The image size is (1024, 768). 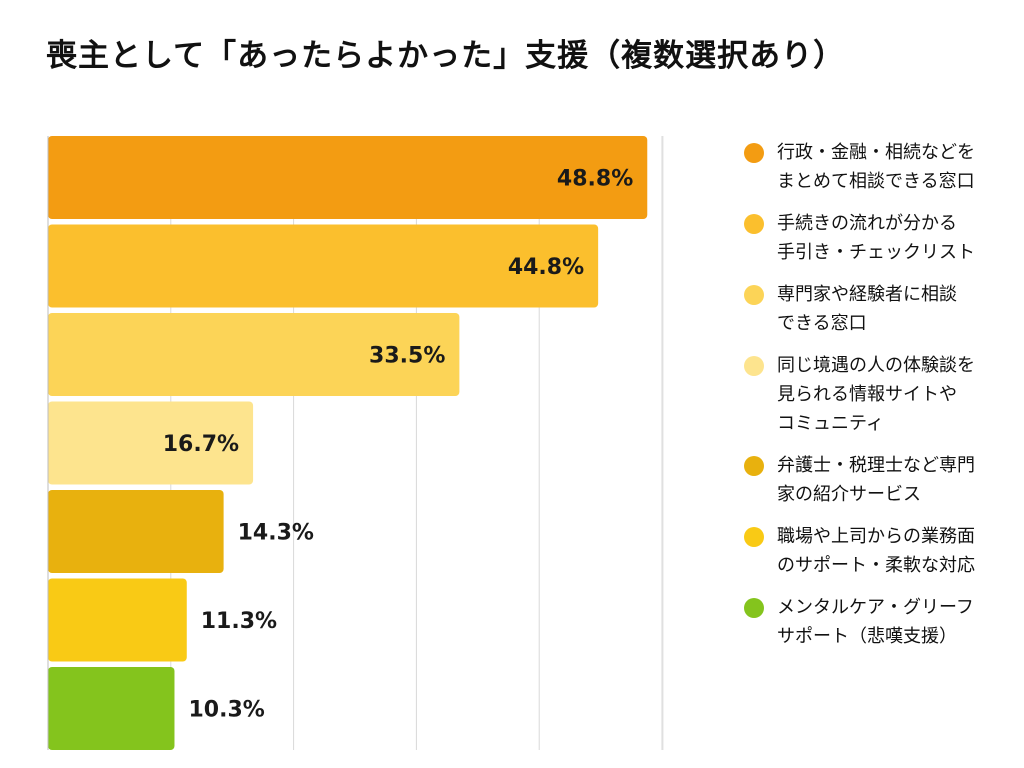 What do you see at coordinates (881, 167) in the screenshot?
I see `legend-item: 行政・金融・相続などを まとめて相談できる窓口` at bounding box center [881, 167].